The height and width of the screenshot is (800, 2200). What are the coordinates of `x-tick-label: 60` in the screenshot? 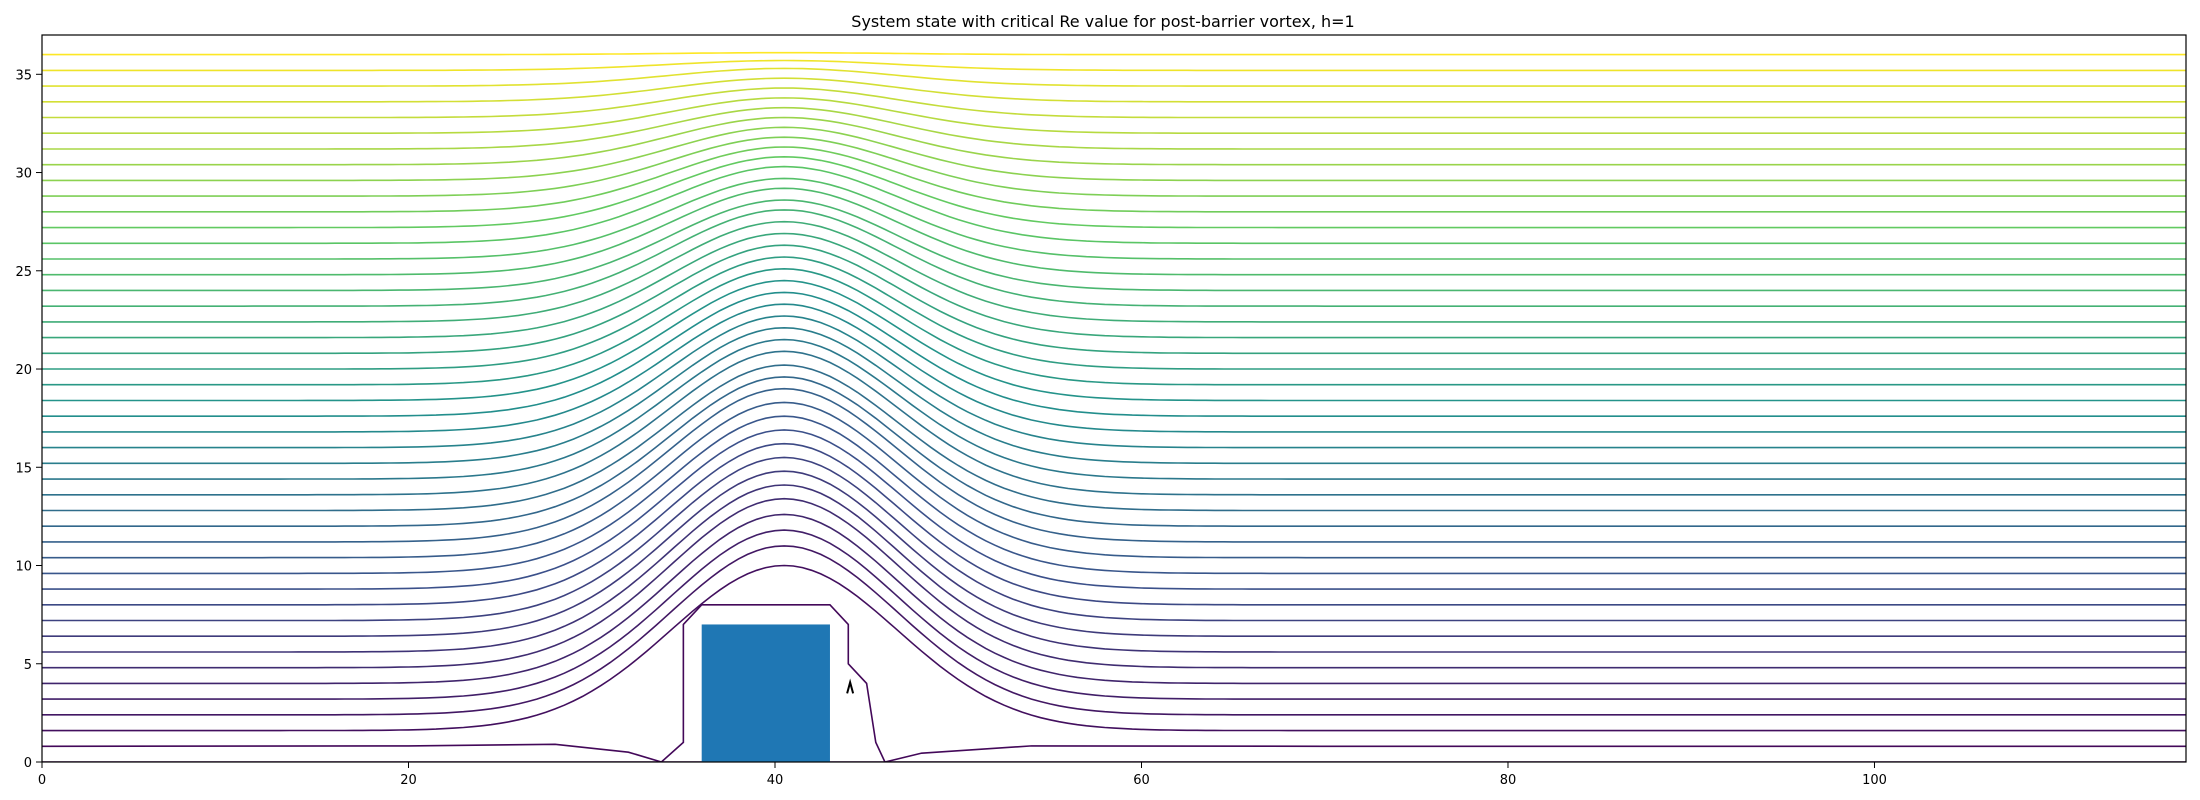 It's located at (1141, 780).